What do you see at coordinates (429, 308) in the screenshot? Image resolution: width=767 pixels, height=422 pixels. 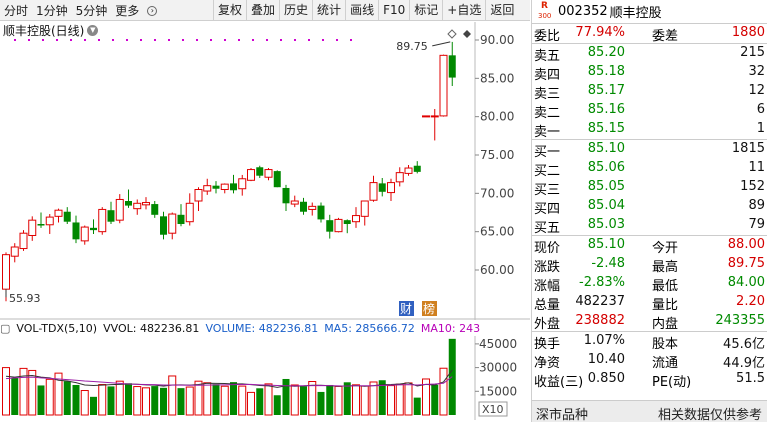 I see `rank-badge-label: 榜` at bounding box center [429, 308].